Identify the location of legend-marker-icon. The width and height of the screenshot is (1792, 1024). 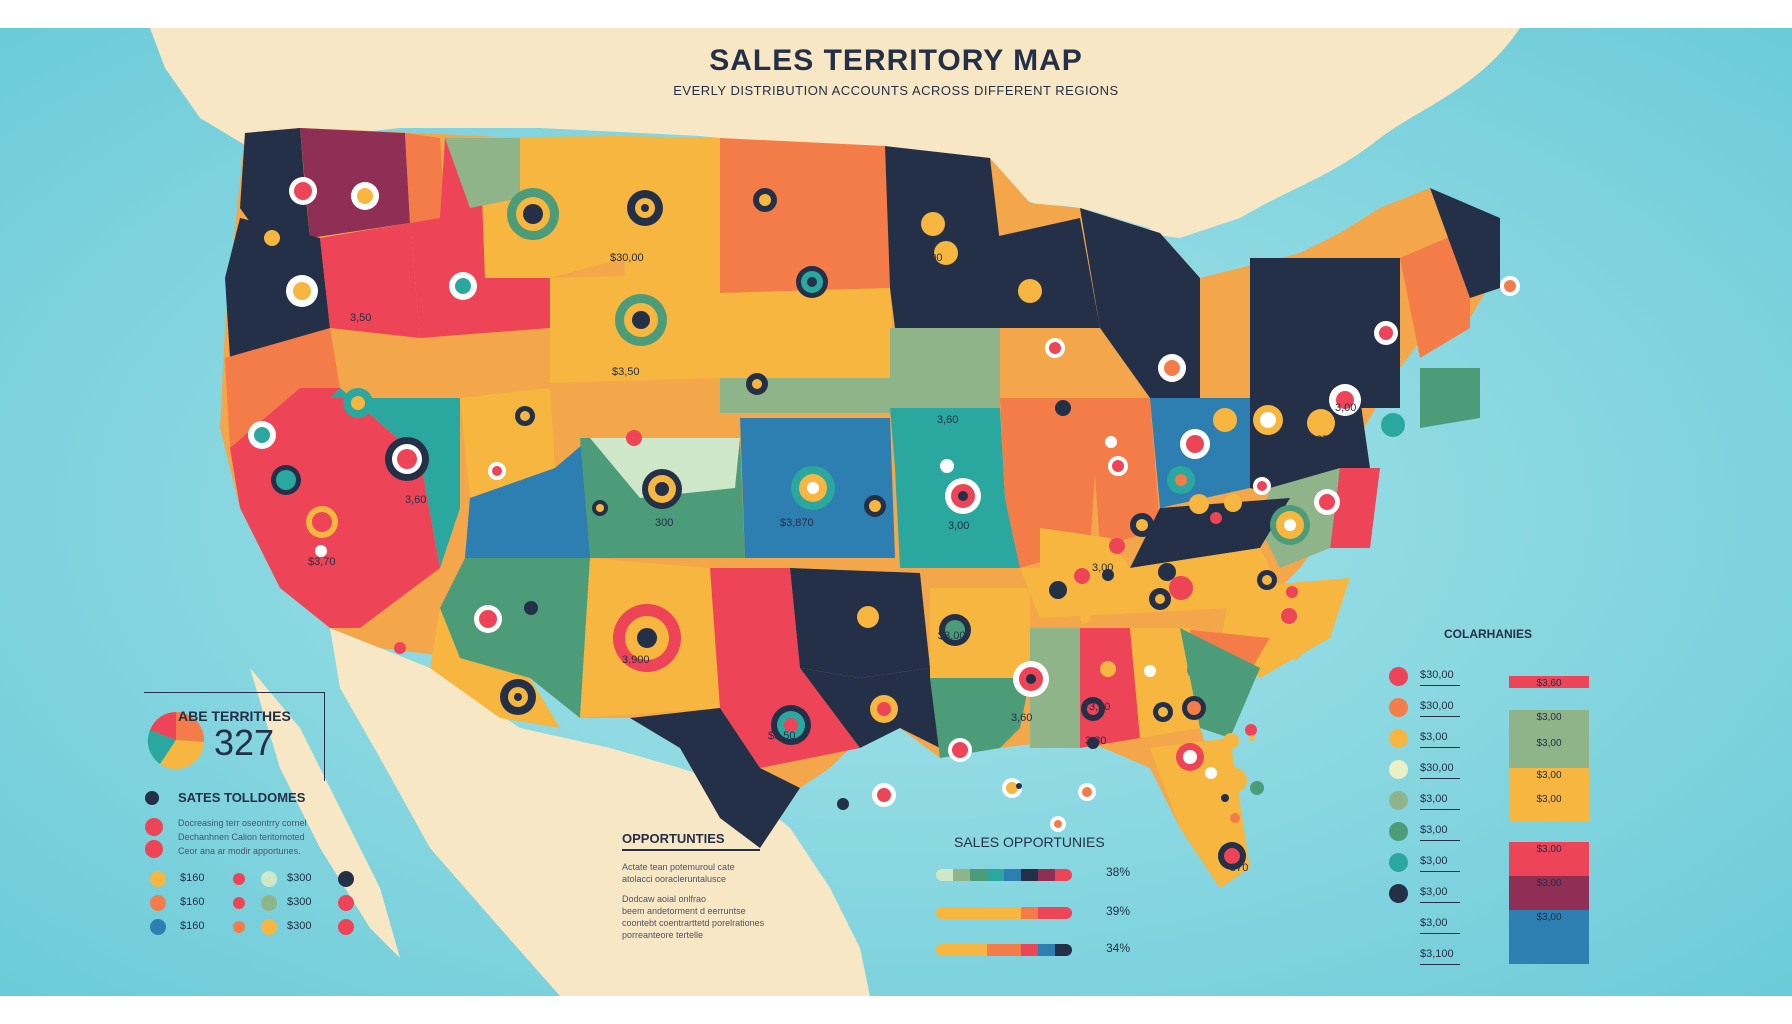
(154, 827).